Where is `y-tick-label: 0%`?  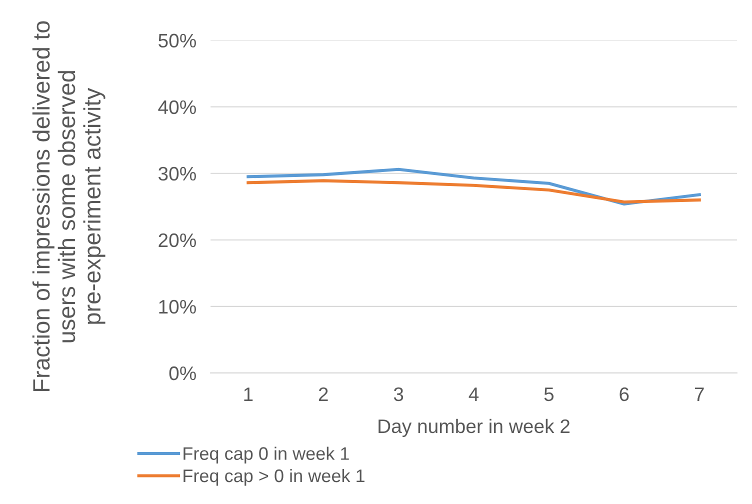
y-tick-label: 0% is located at coordinates (182, 373).